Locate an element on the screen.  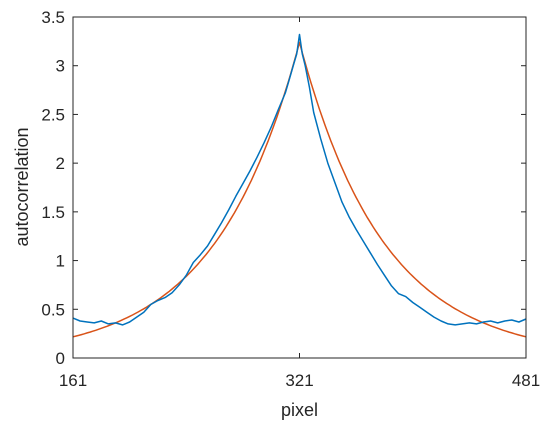
y-tick-label: 1 is located at coordinates (60, 261).